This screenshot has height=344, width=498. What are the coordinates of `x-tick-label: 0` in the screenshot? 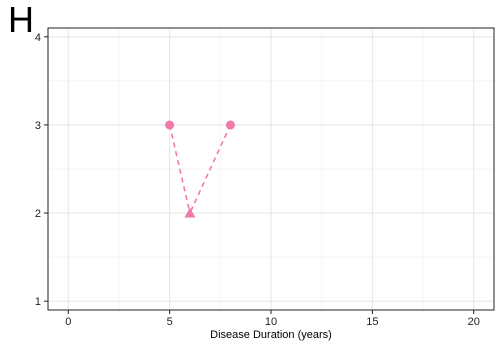 It's located at (68, 322).